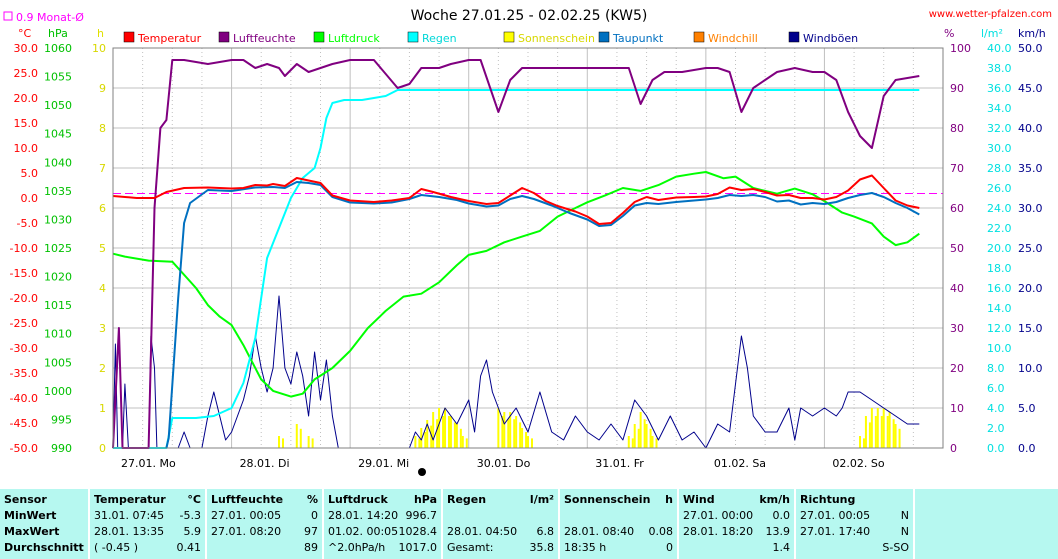 This screenshot has height=559, width=1058. What do you see at coordinates (26, 123) in the screenshot?
I see `temp-tick-label: 15.0` at bounding box center [26, 123].